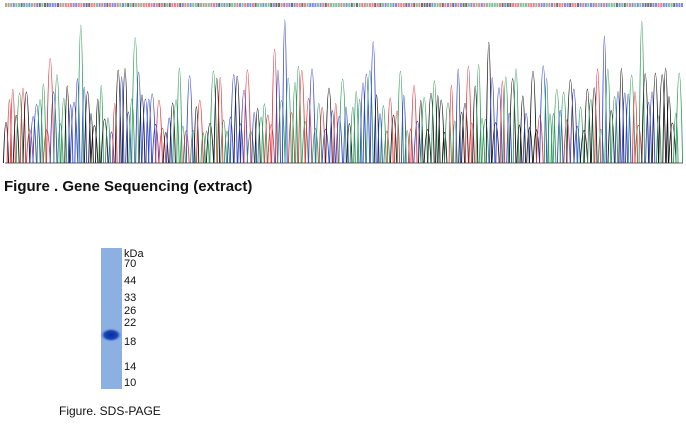 This screenshot has height=428, width=686. What do you see at coordinates (130, 264) in the screenshot?
I see `marker-label: 70` at bounding box center [130, 264].